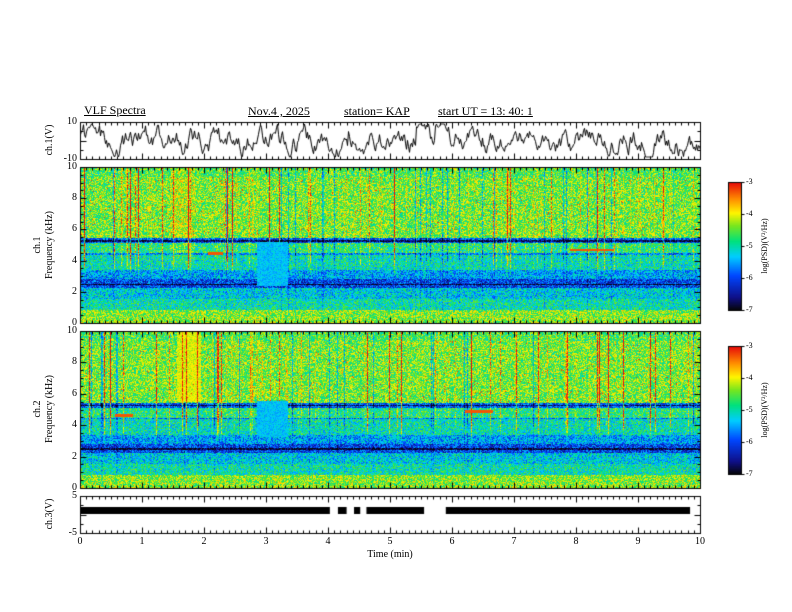 This screenshot has width=792, height=612. Describe the element at coordinates (749, 441) in the screenshot. I see `colorbar2-tick-label: -6` at that location.